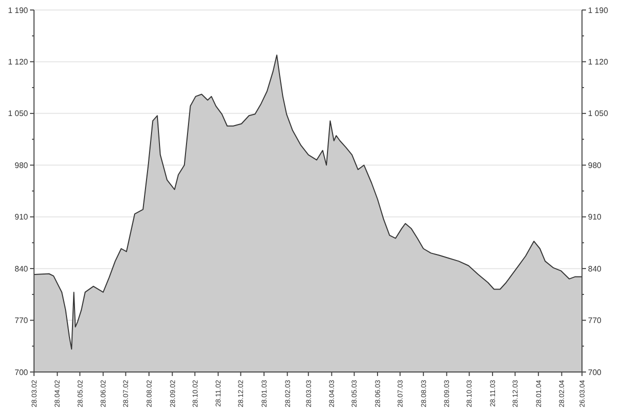 This screenshot has width=620, height=414. What do you see at coordinates (21, 321) in the screenshot?
I see `y-tick-label: 770` at bounding box center [21, 321].